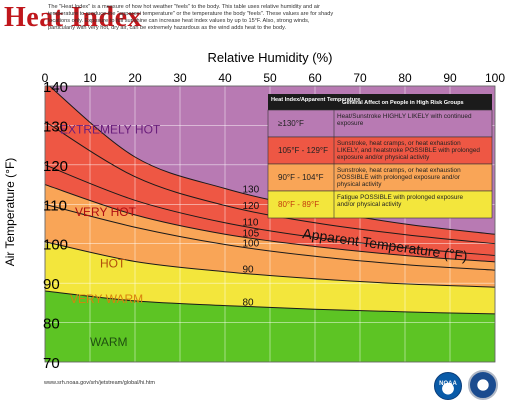 Image resolution: width=512 pixels, height=410 pixels. Describe the element at coordinates (399, 177) in the screenshot. I see `legend-effect-text: POSSIBLE with prolonged exposure and/or` at that location.